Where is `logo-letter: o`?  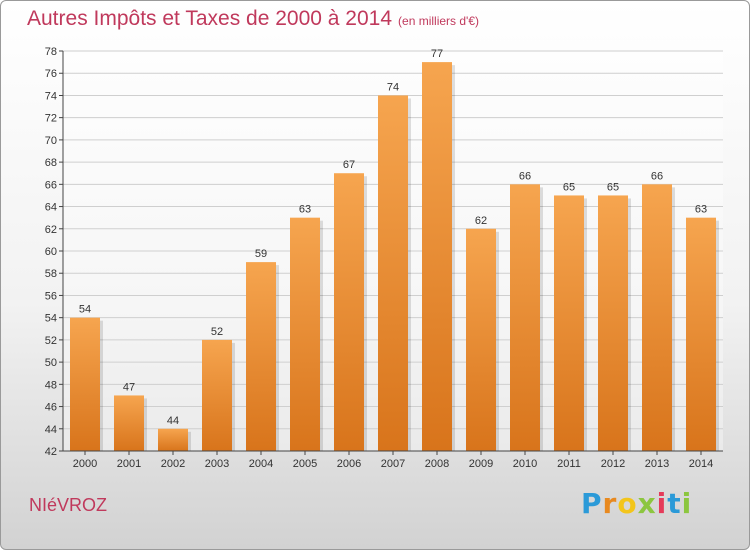 logo-letter: o is located at coordinates (627, 503).